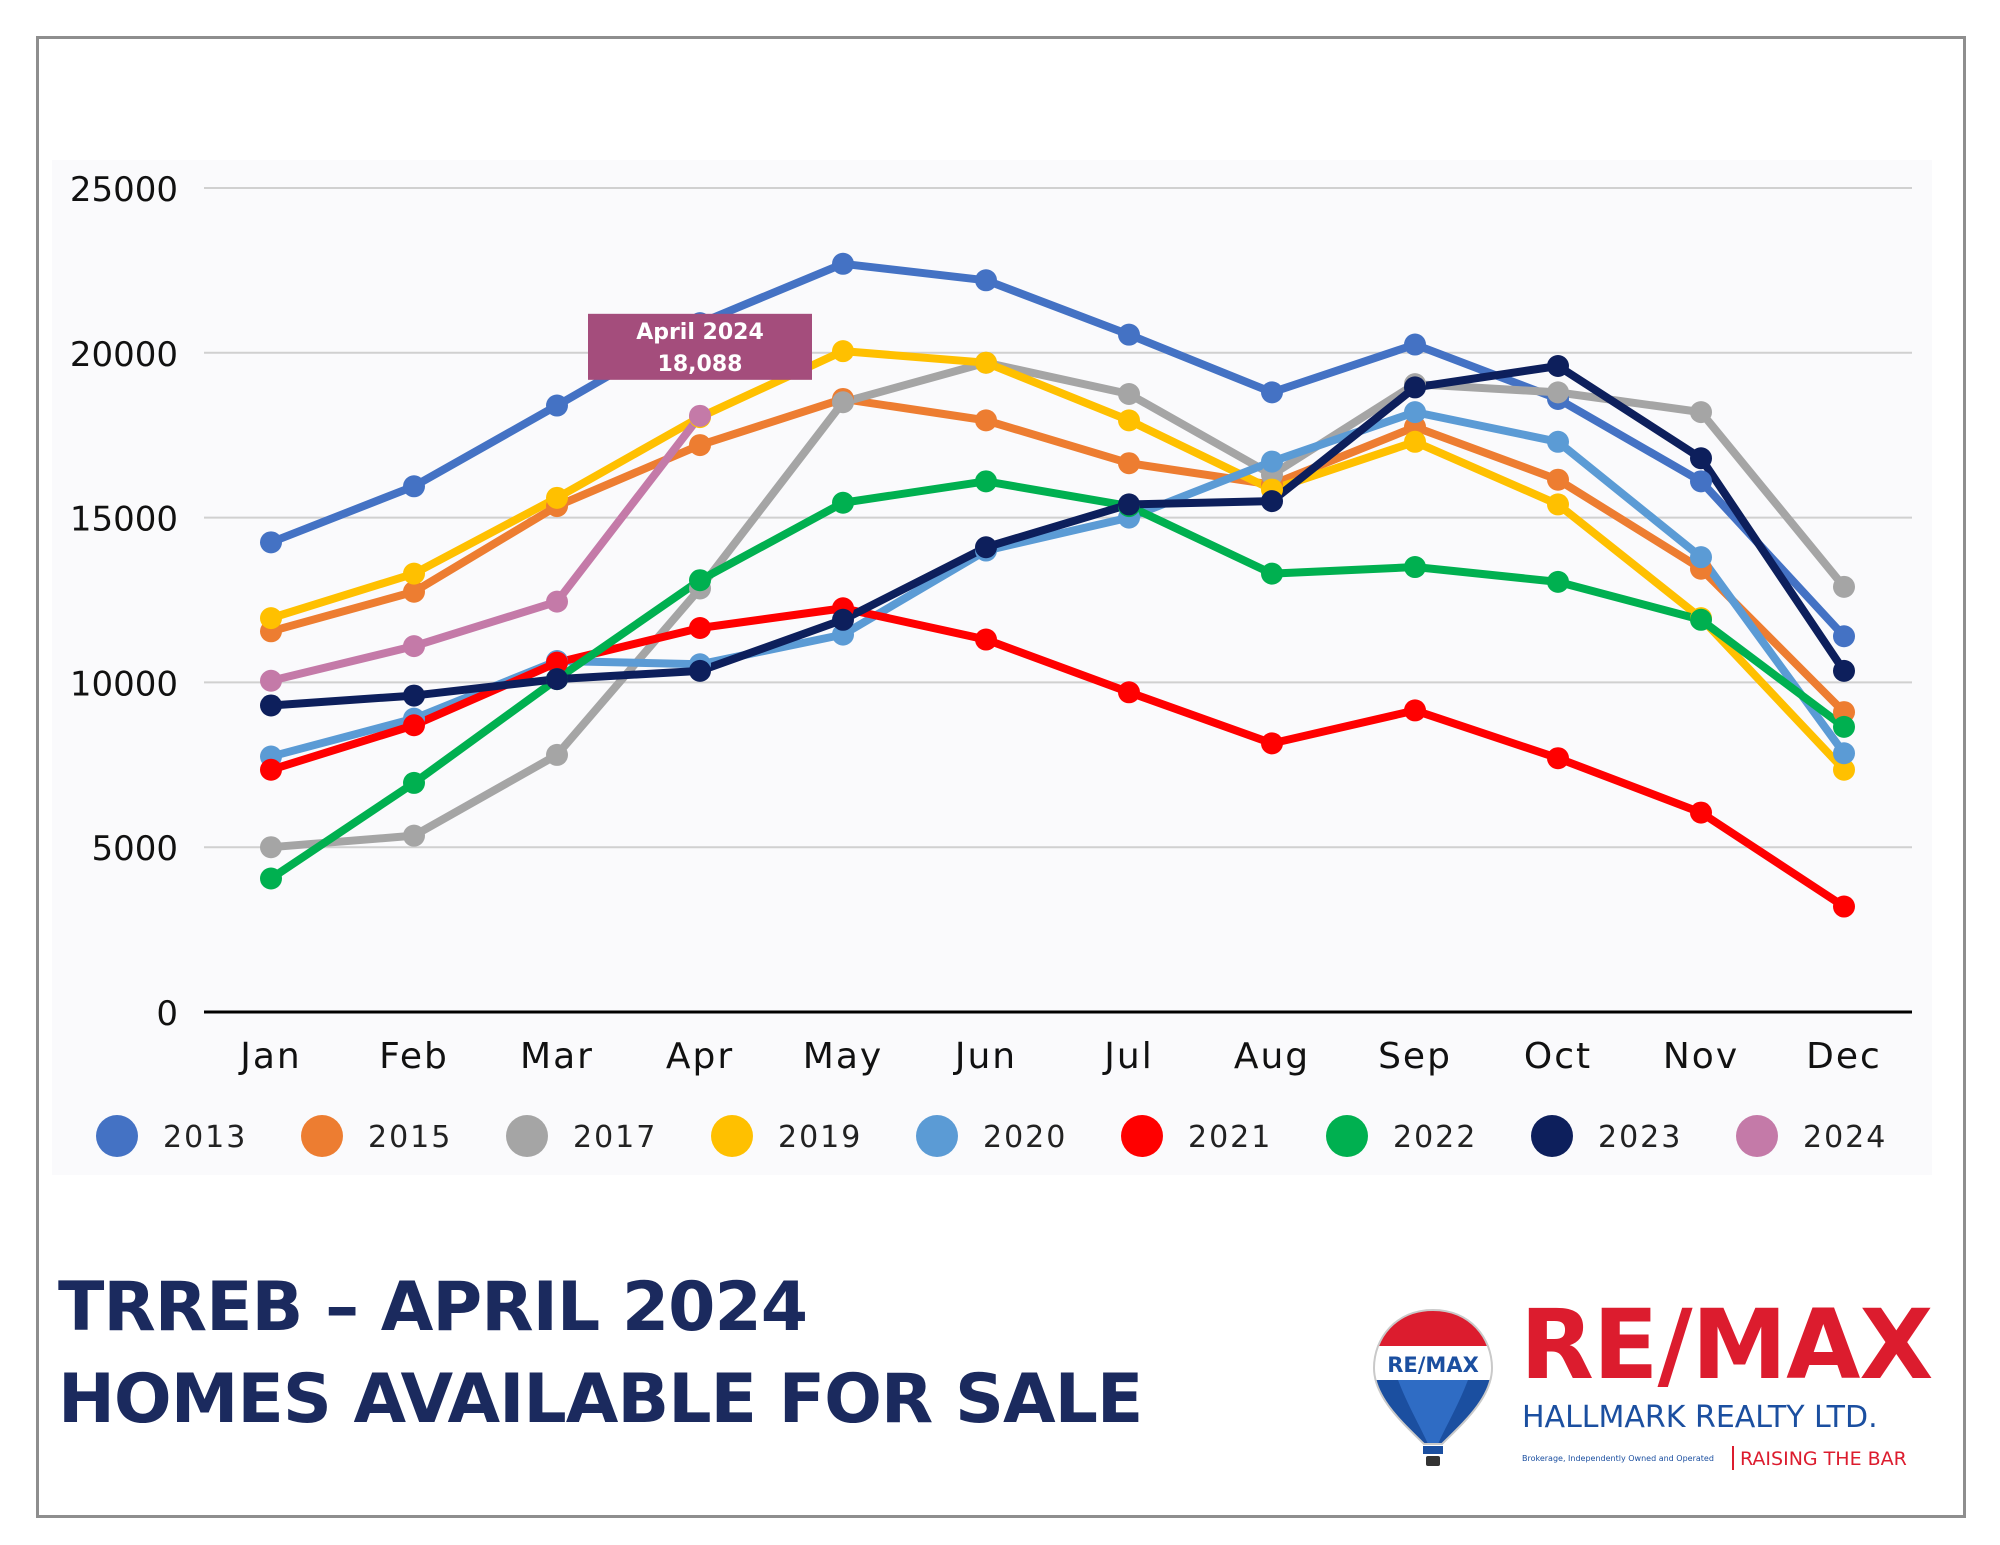 The height and width of the screenshot is (1545, 2000). Describe the element at coordinates (1558, 1056) in the screenshot. I see `x-tick-label: Oct` at that location.